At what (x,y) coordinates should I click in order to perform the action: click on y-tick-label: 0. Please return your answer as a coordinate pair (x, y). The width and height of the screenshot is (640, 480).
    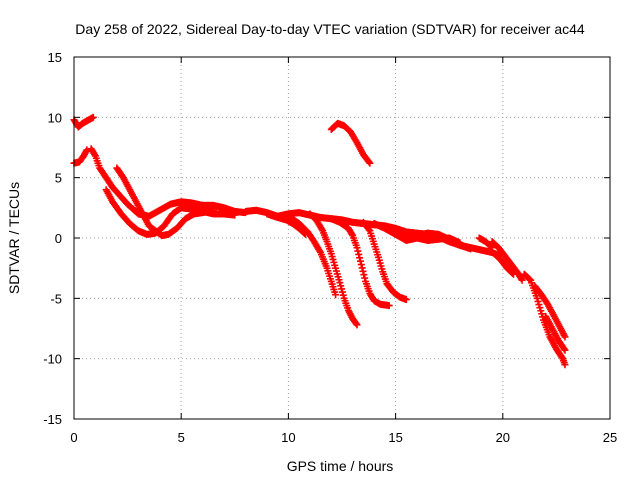
    Looking at the image, I should click on (58, 238).